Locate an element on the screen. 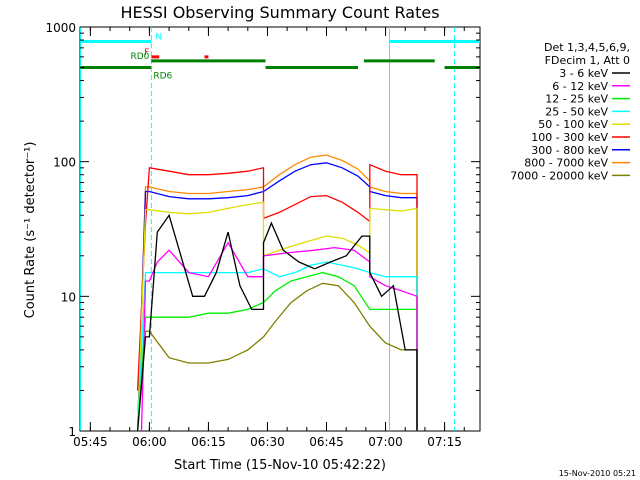  y-tick-label-3: 1000 is located at coordinates (60, 28).